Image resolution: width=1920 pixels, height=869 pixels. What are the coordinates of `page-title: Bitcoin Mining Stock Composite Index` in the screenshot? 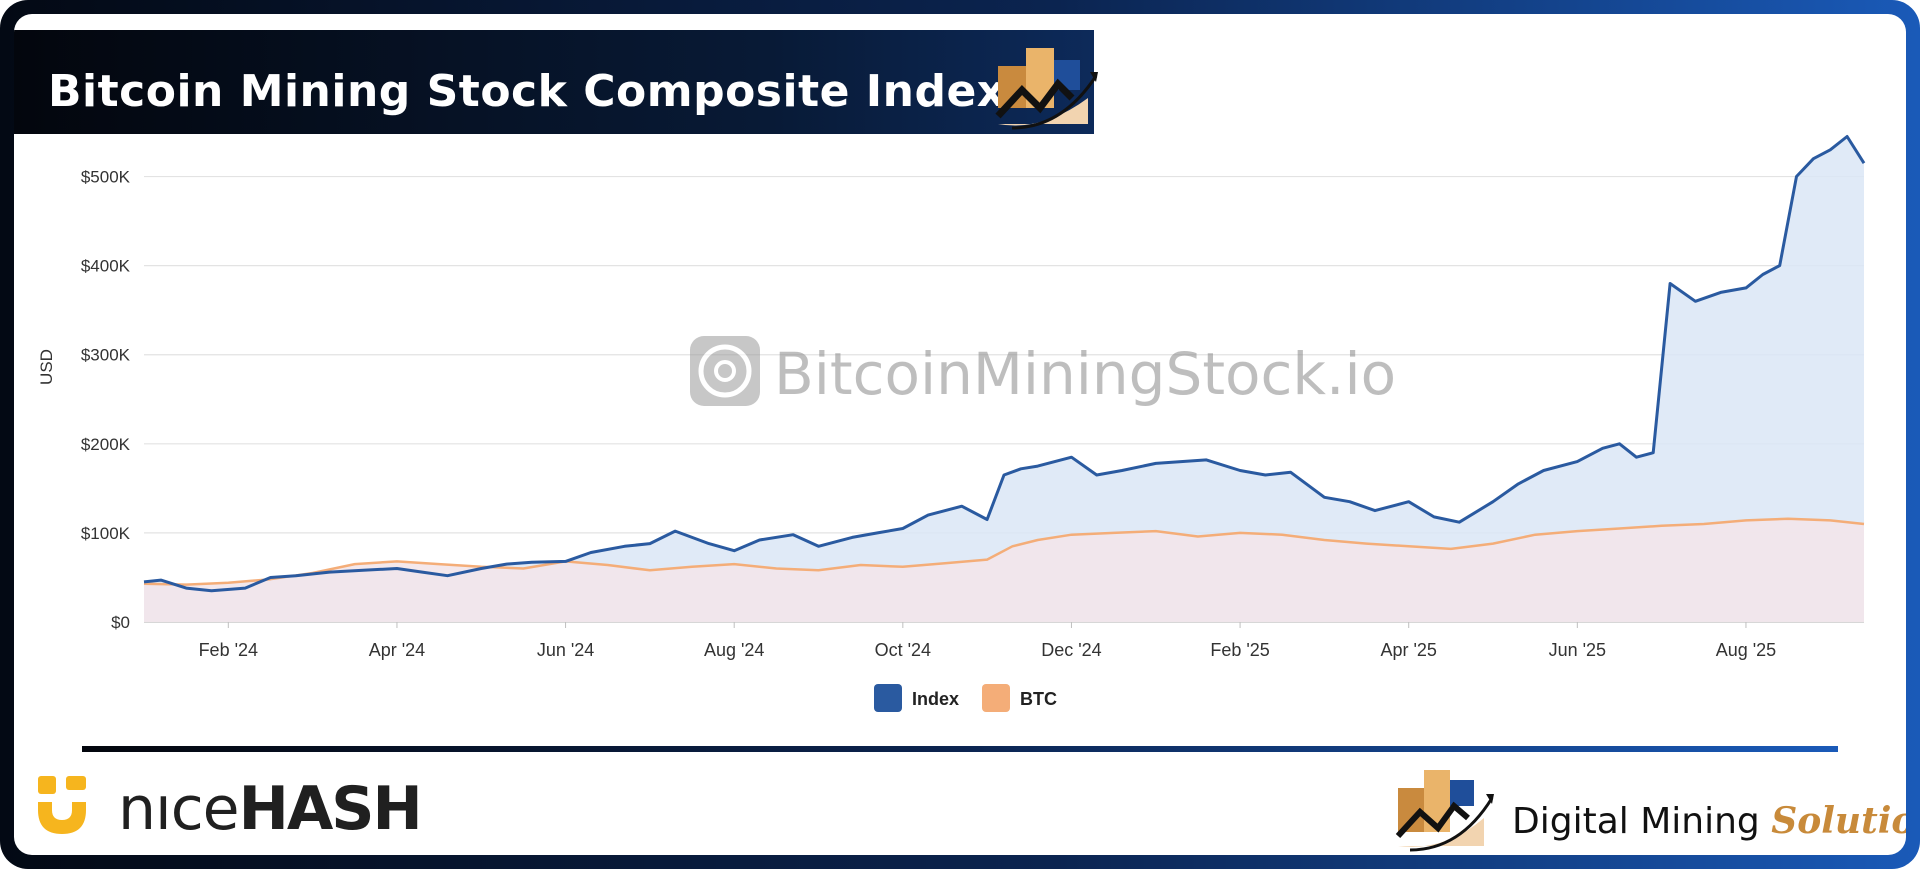 It's located at (527, 91).